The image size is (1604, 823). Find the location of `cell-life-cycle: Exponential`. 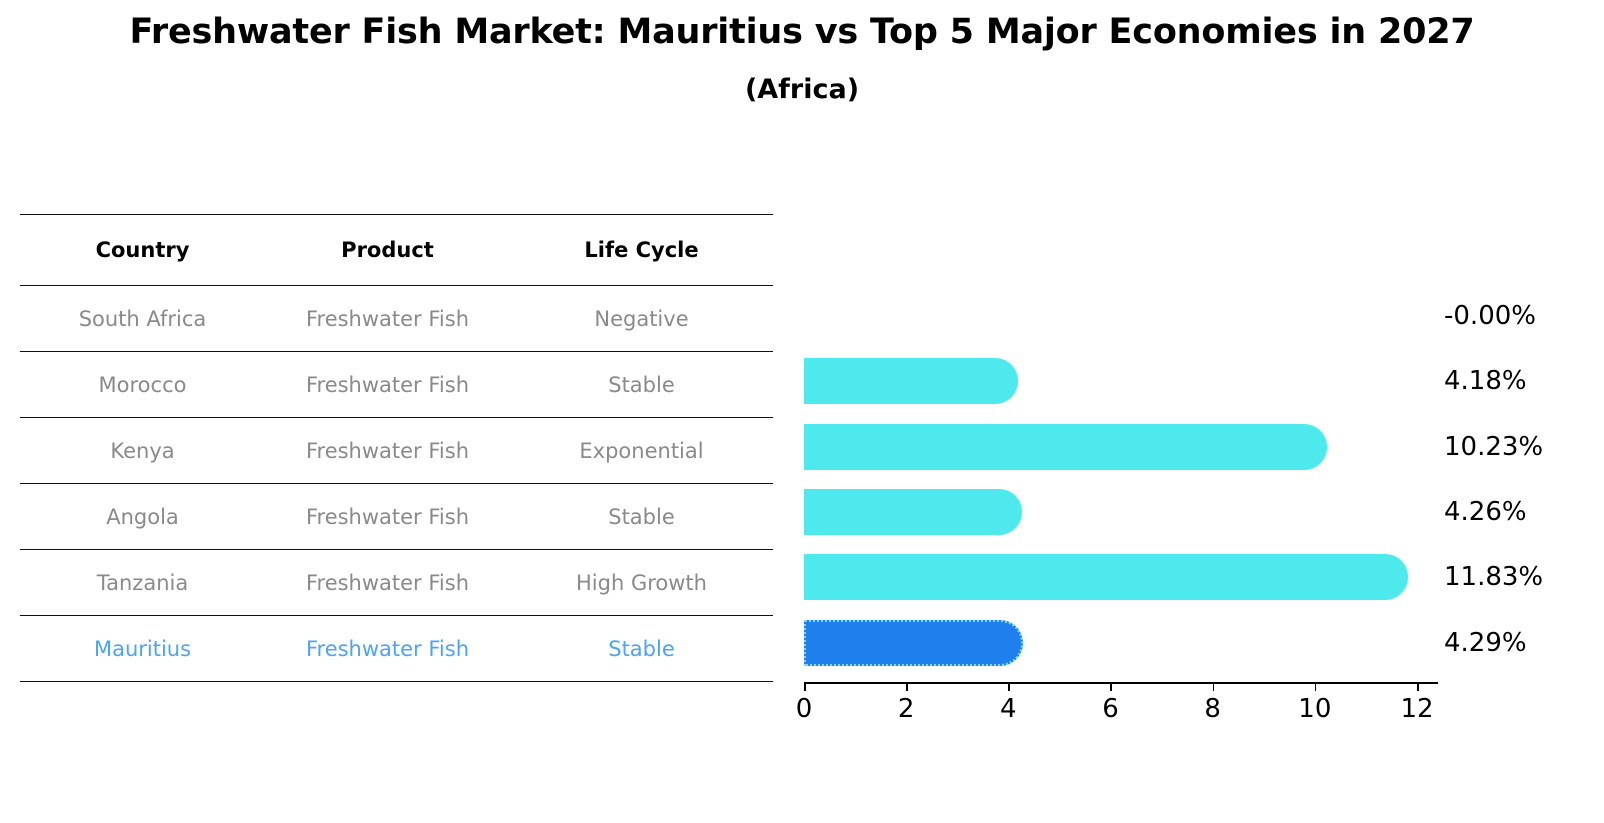

cell-life-cycle: Exponential is located at coordinates (641, 450).